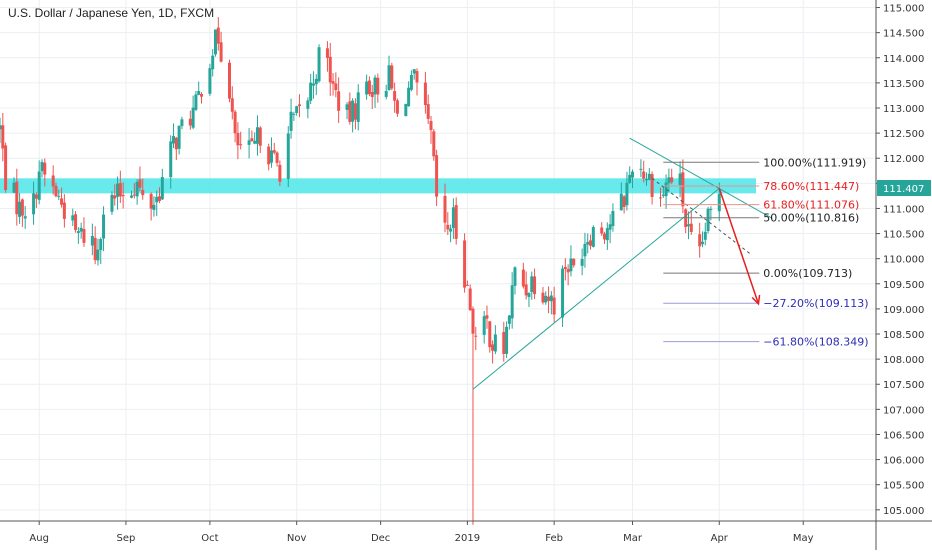 The image size is (932, 555). Describe the element at coordinates (701, 216) in the screenshot. I see `dashed-trendline` at that location.